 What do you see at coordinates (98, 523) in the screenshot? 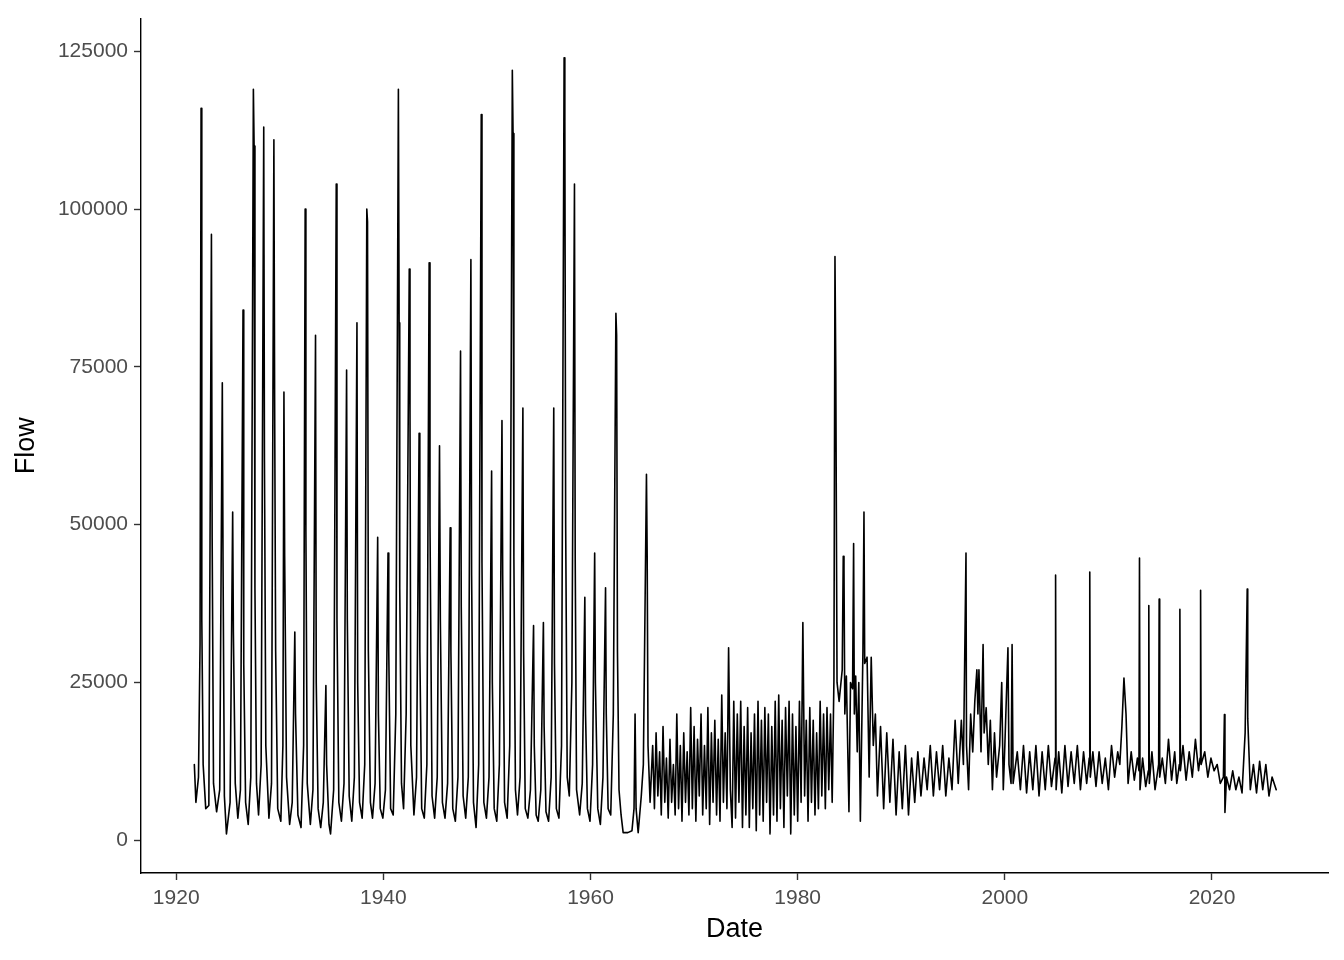
I see `y-tick-label: 50000` at bounding box center [98, 523].